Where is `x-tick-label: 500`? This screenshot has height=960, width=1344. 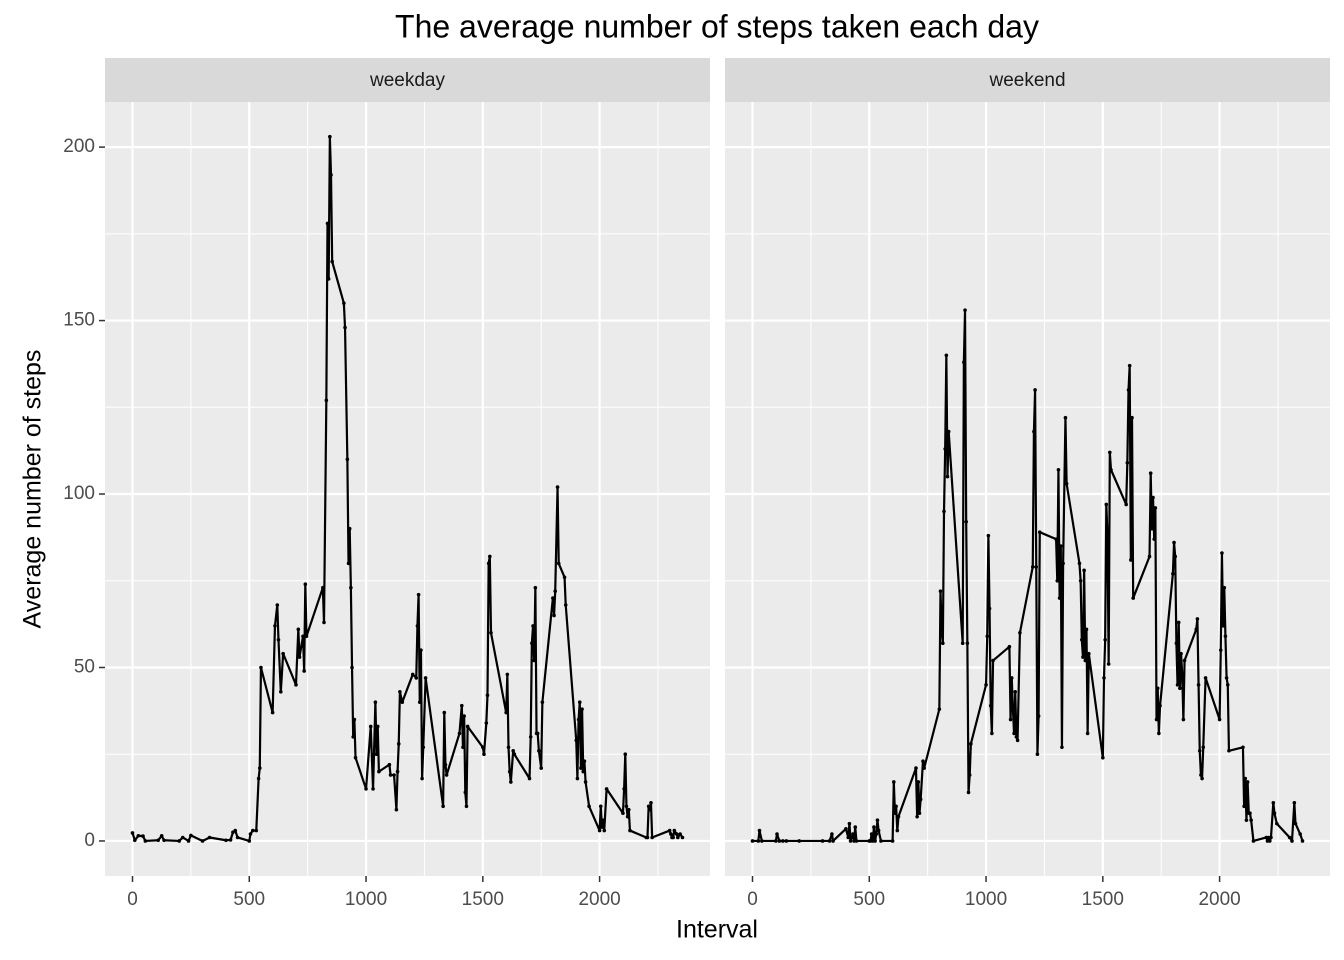
x-tick-label: 500 is located at coordinates (869, 899).